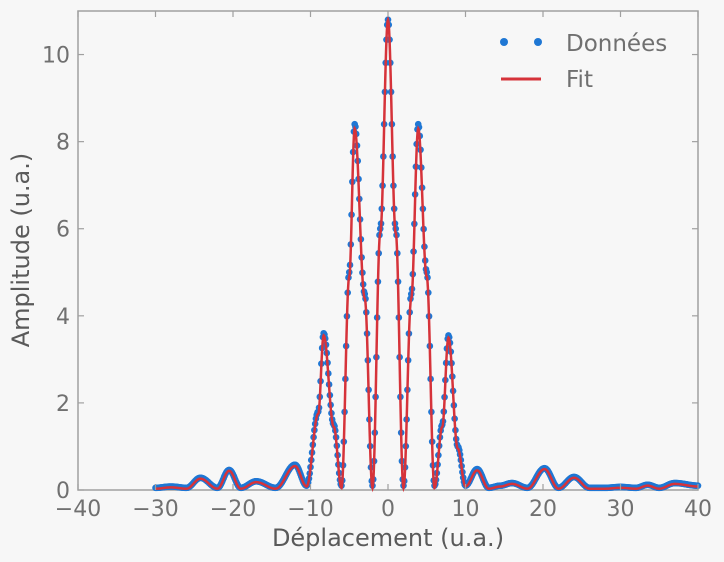 Image resolution: width=724 pixels, height=562 pixels. I want to click on legend-label-donnees: Données, so click(616, 44).